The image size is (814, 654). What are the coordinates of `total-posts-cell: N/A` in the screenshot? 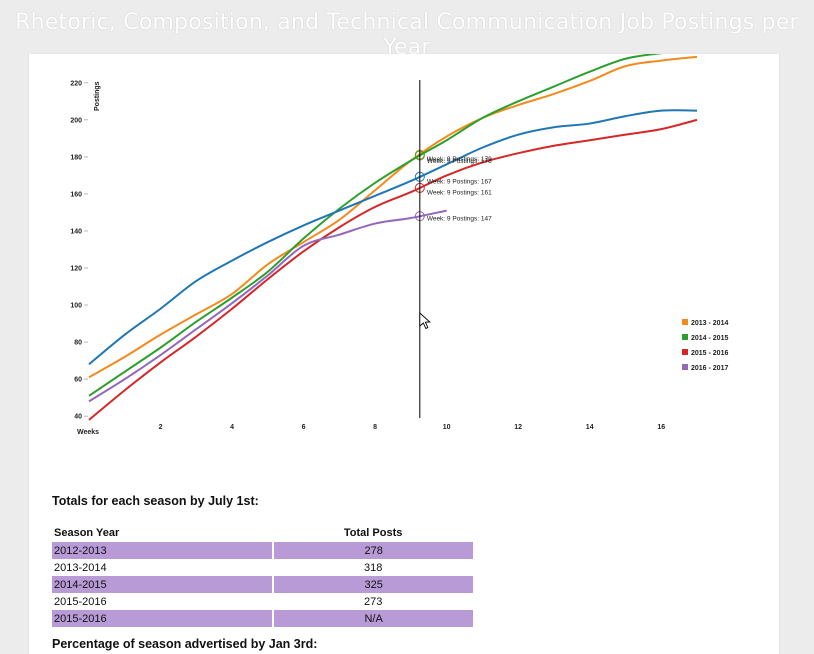 It's located at (373, 618).